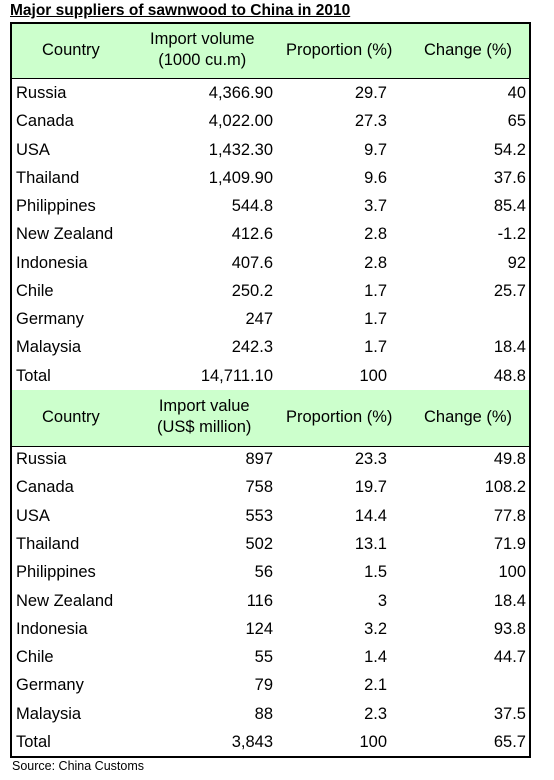  I want to click on proportion-cell: 9.6, so click(375, 177).